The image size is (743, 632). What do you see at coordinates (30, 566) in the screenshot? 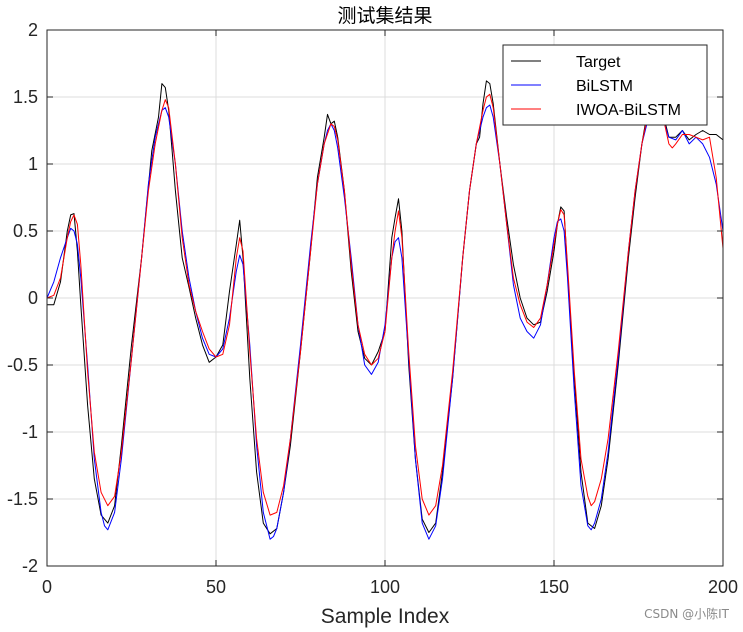
I see `y-tick-label: -2` at bounding box center [30, 566].